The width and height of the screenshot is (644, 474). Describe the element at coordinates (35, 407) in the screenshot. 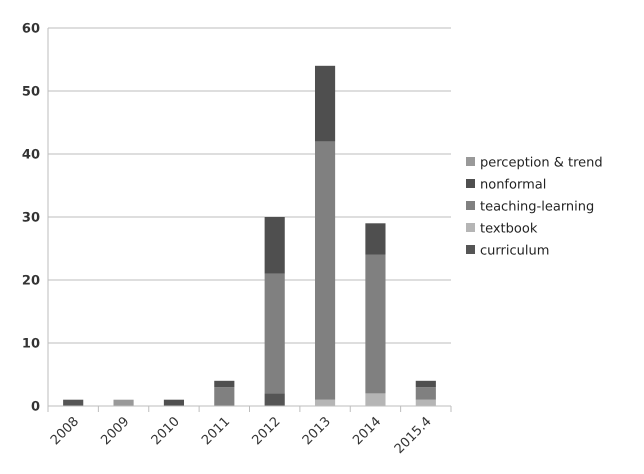

I see `y-tick-label: 0` at that location.